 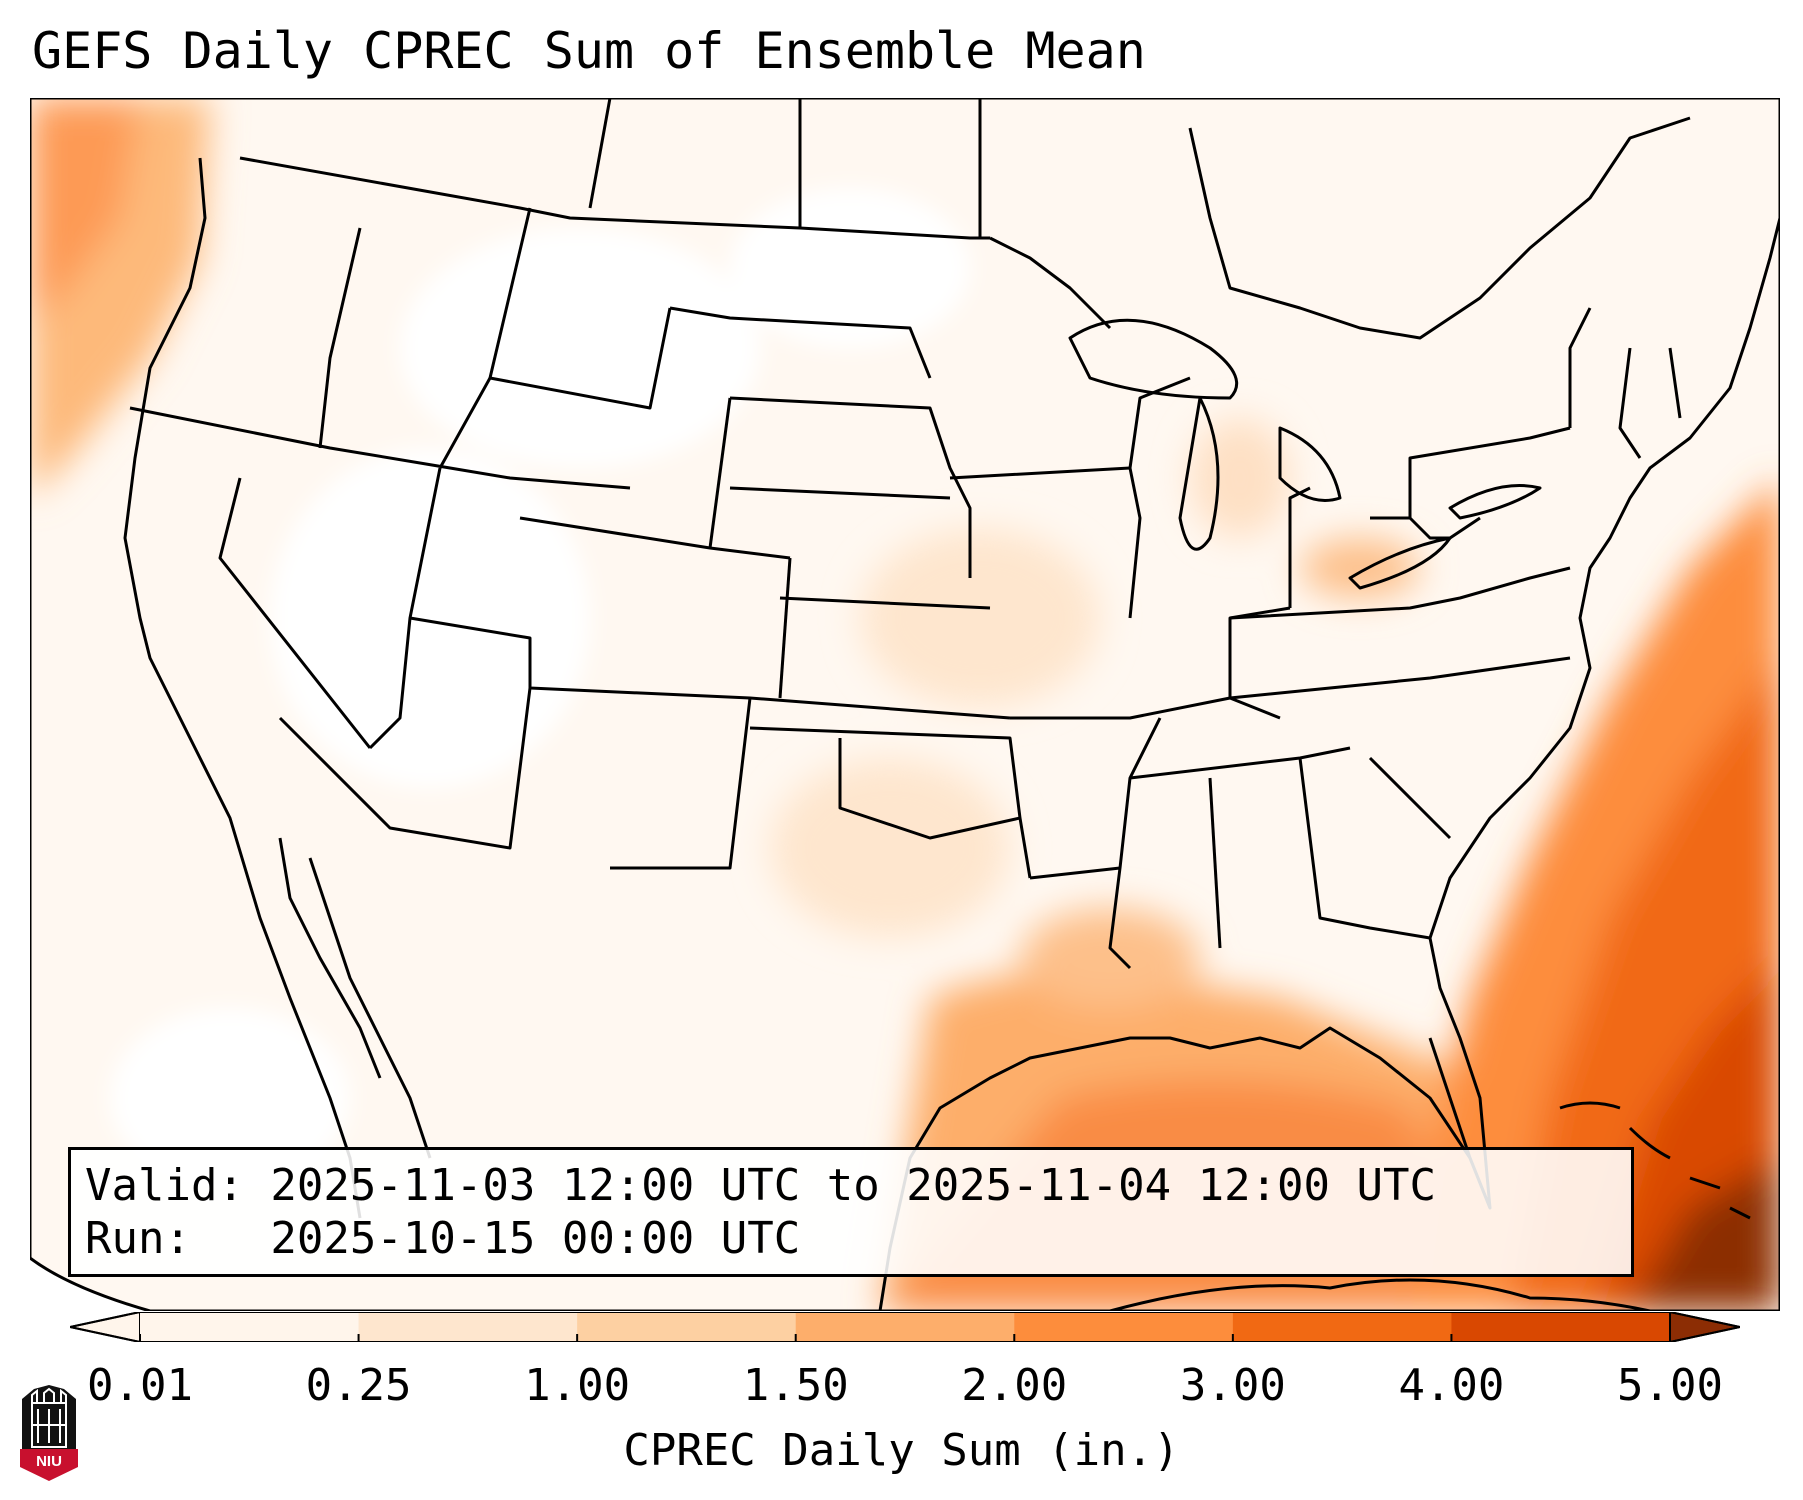 I want to click on colorbar-tick-label: 0.25, so click(x=358, y=1385).